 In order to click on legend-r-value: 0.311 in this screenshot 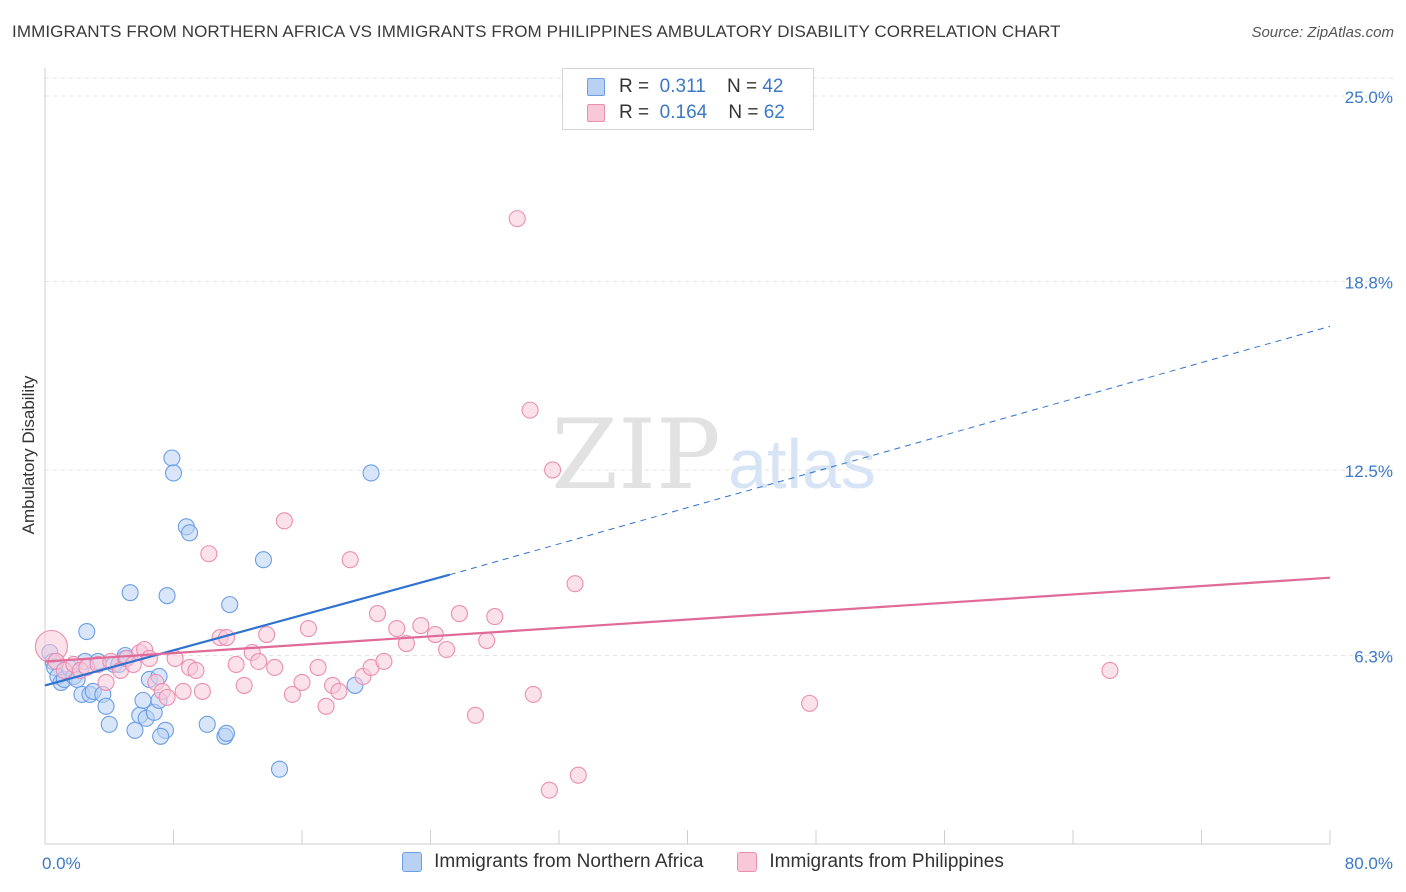, I will do `click(682, 86)`.